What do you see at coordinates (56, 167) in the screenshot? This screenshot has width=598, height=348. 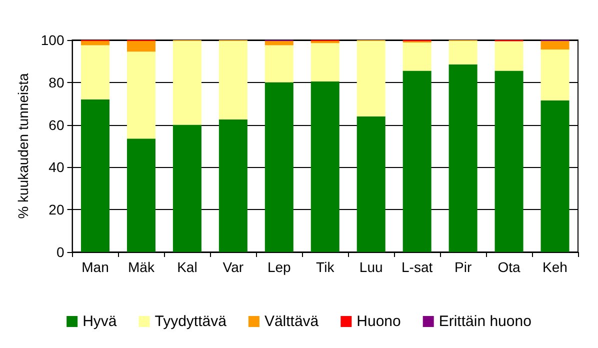 I see `y-tick-label: 40` at bounding box center [56, 167].